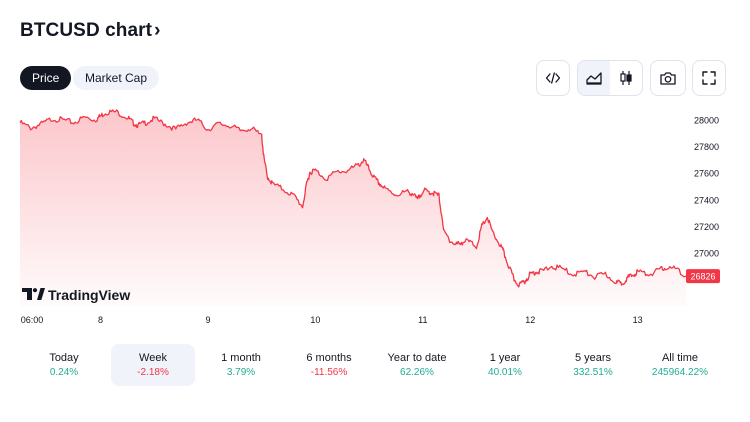 Image resolution: width=750 pixels, height=422 pixels. I want to click on period-label: All time, so click(680, 358).